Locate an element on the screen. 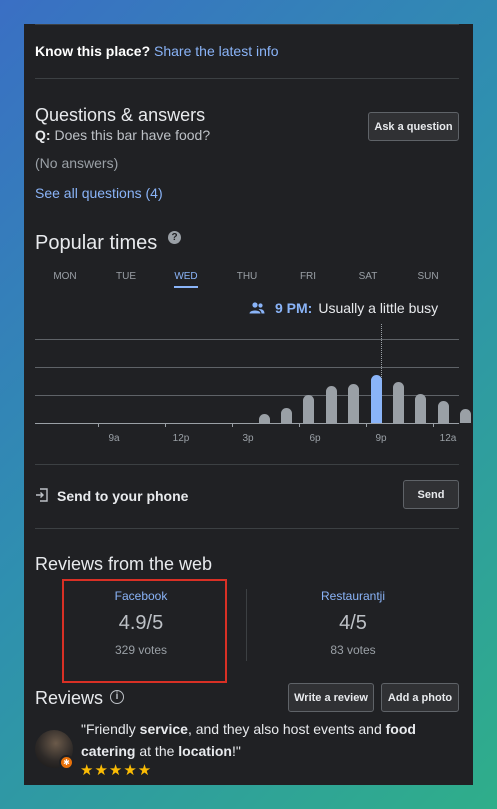 The height and width of the screenshot is (809, 497). qa-title: Questions & answers is located at coordinates (120, 115).